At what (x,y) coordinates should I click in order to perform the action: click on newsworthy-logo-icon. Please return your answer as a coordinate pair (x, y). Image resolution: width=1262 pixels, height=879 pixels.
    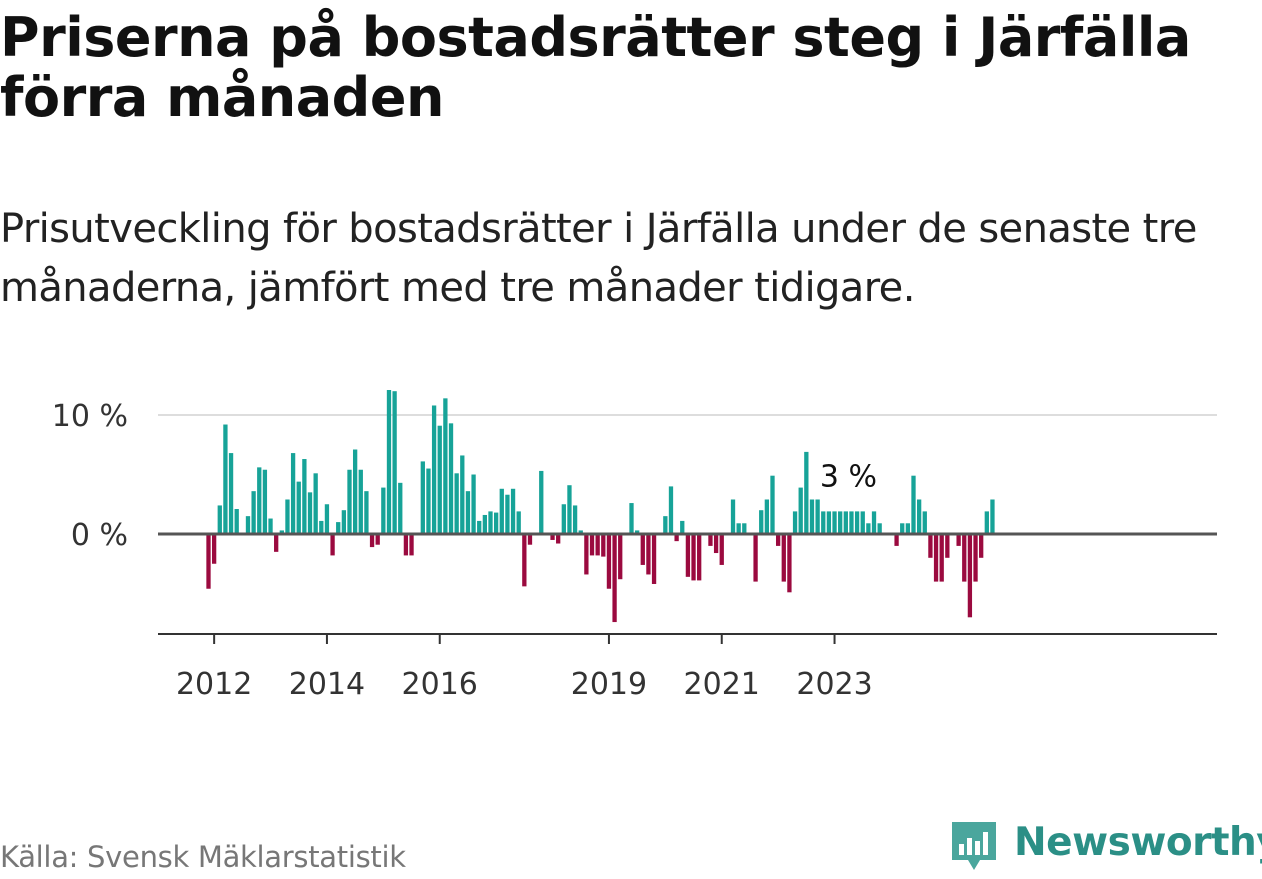
    Looking at the image, I should click on (974, 846).